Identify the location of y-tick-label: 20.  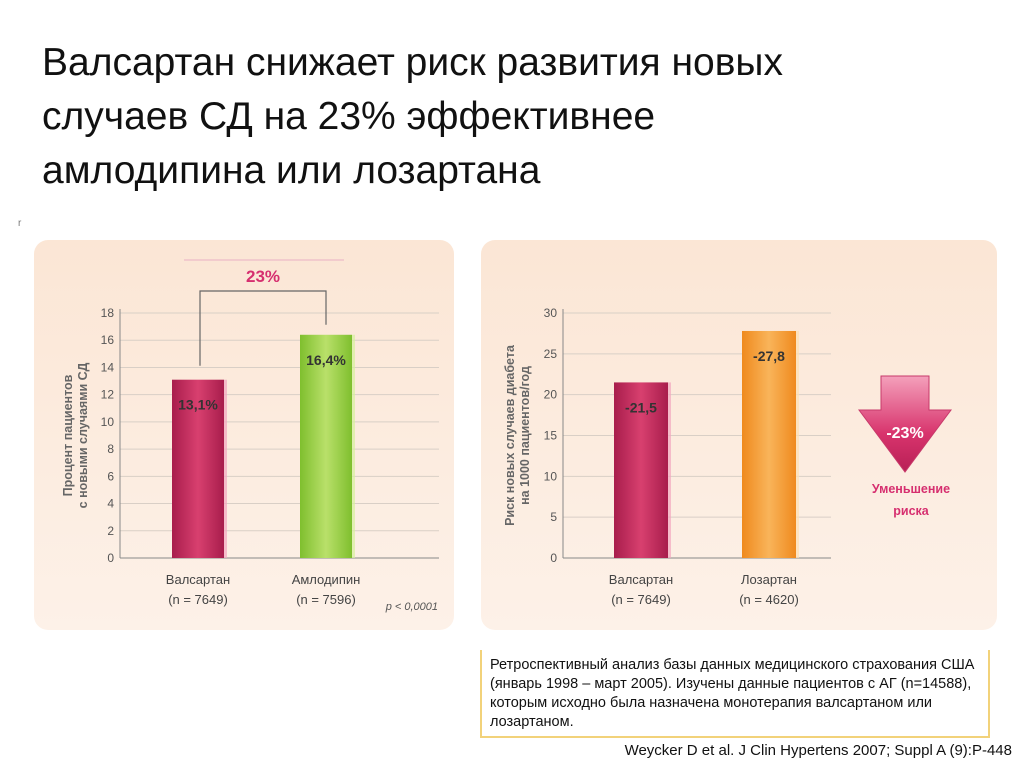
(551, 395).